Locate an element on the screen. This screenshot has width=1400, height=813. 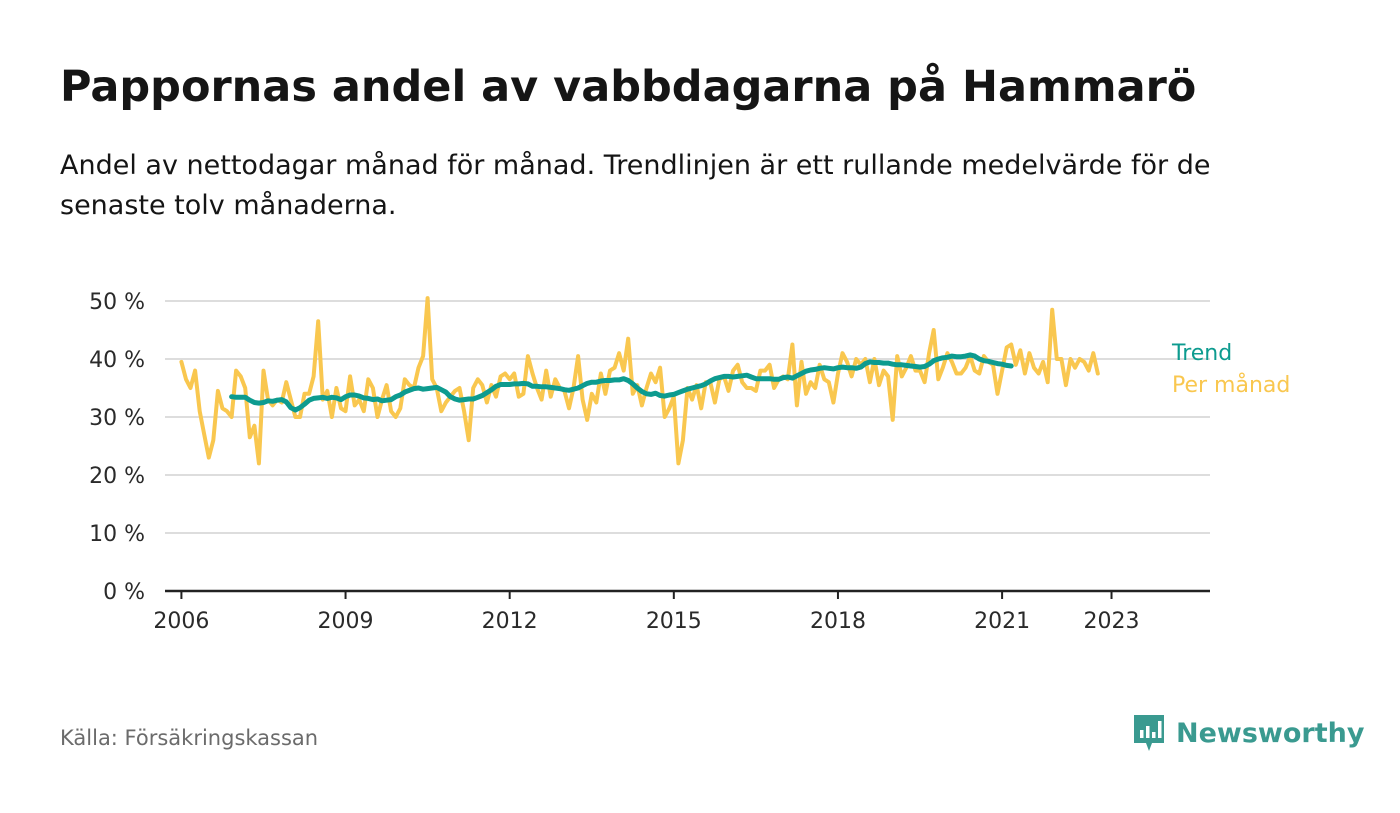
y-tick-label: 30 % is located at coordinates (117, 418).